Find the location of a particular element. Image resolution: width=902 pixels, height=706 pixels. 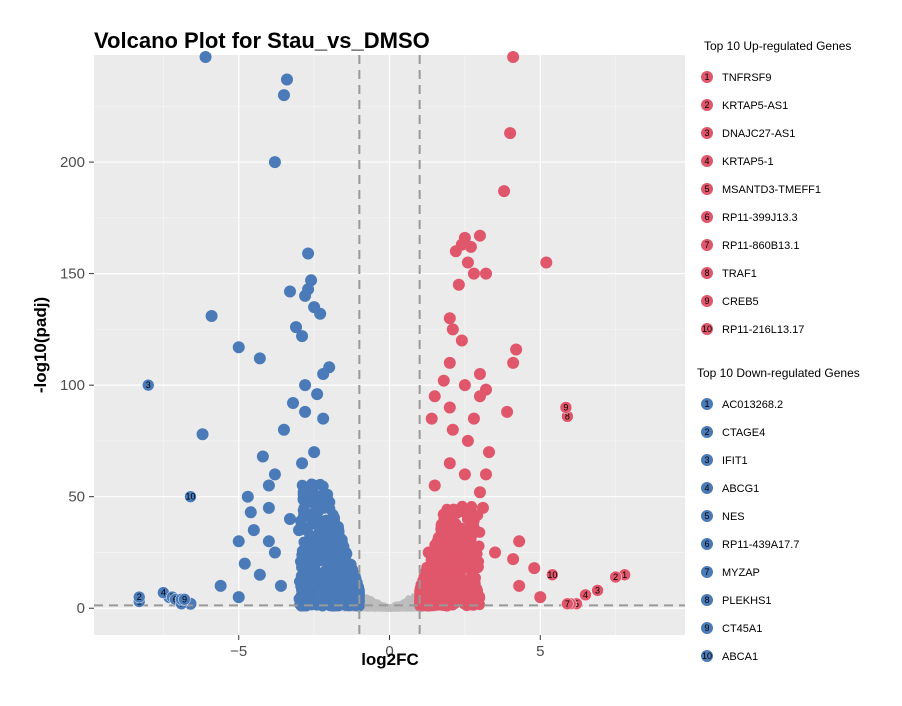

down-legend-gene: ABCG1 is located at coordinates (740, 489).